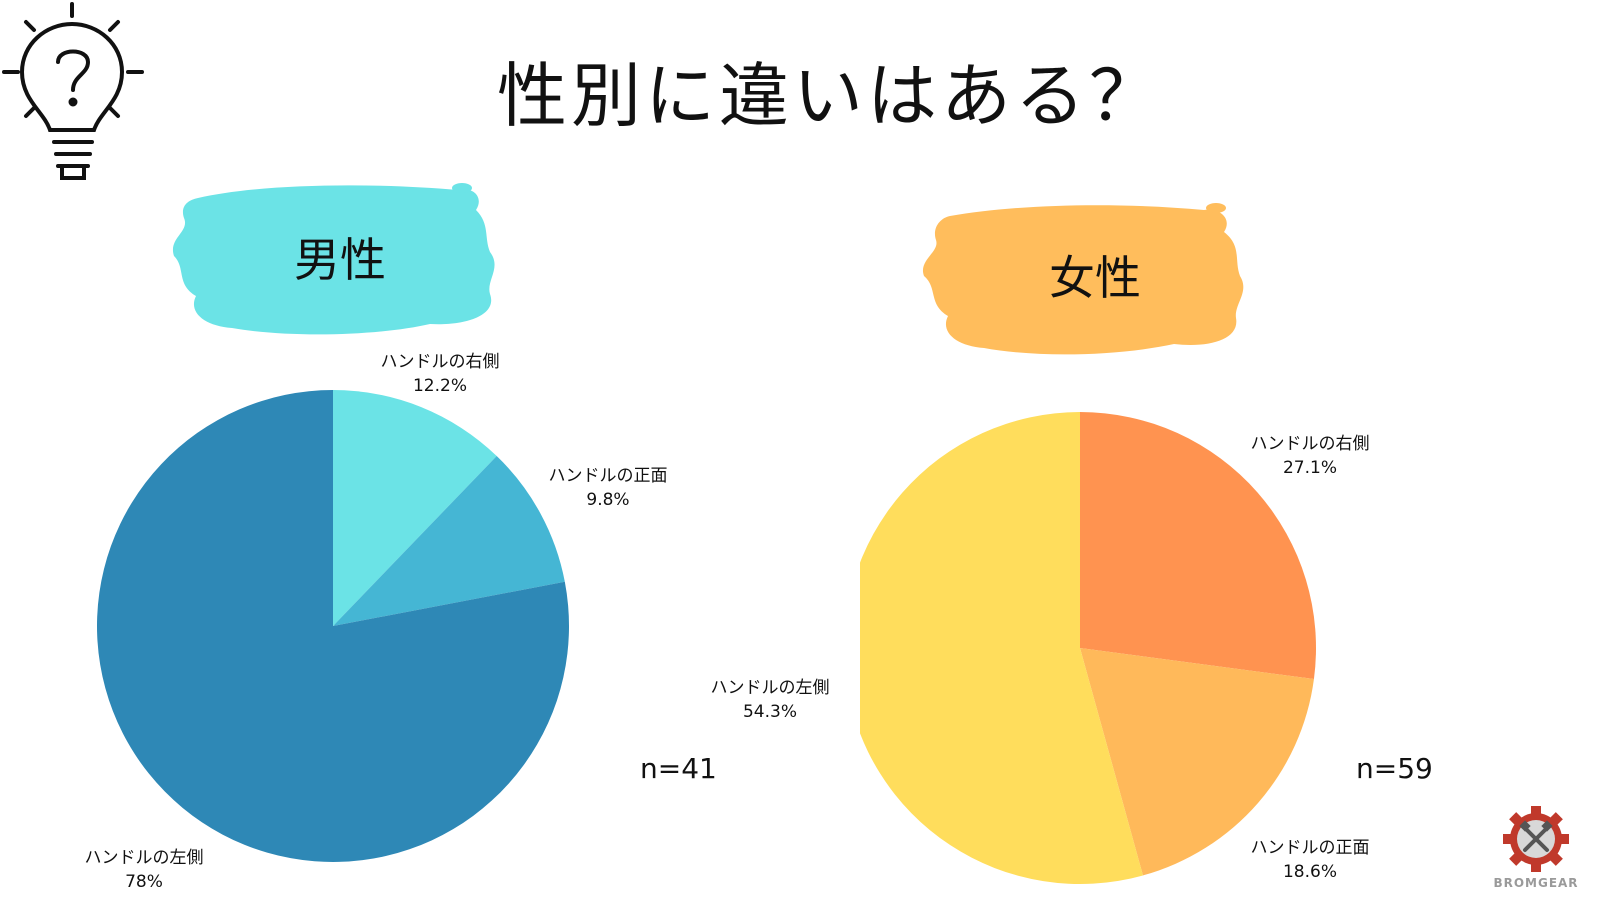  What do you see at coordinates (1095, 278) in the screenshot?
I see `female-group-label: 女性` at bounding box center [1095, 278].